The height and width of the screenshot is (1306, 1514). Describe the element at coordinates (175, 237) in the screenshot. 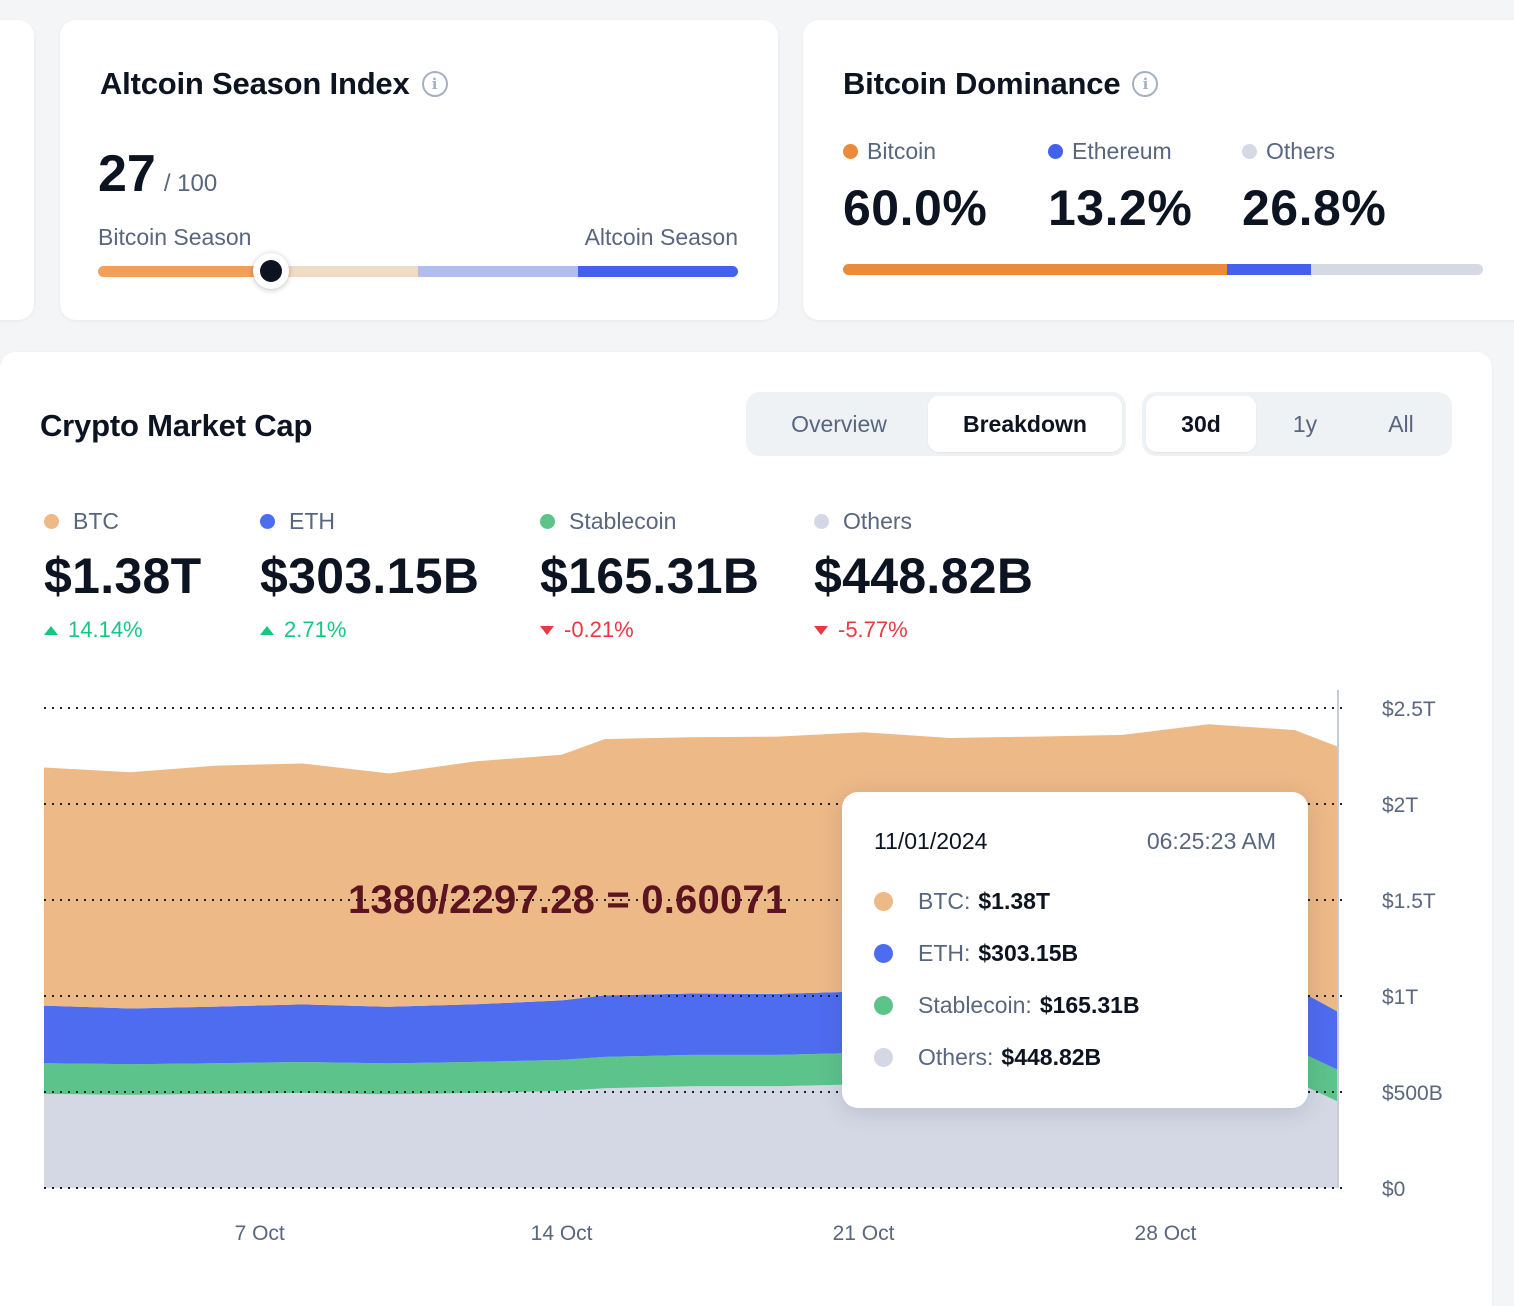

I see `bitcoin-season-label: Bitcoin Season` at that location.